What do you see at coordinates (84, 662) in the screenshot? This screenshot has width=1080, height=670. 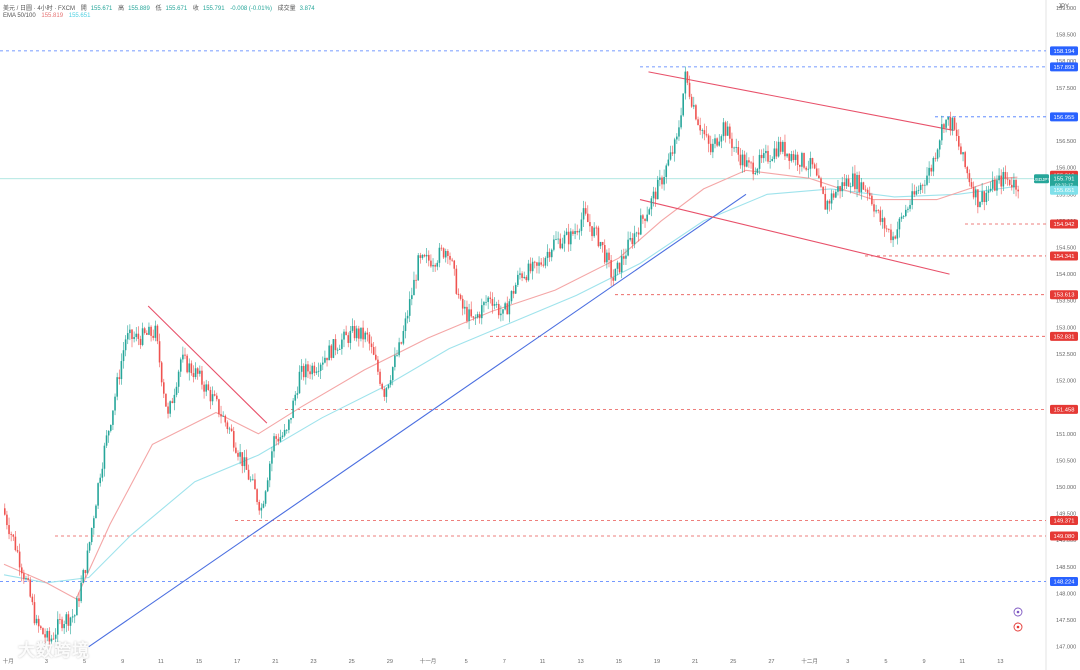 I see `x-tick-label: 5` at bounding box center [84, 662].